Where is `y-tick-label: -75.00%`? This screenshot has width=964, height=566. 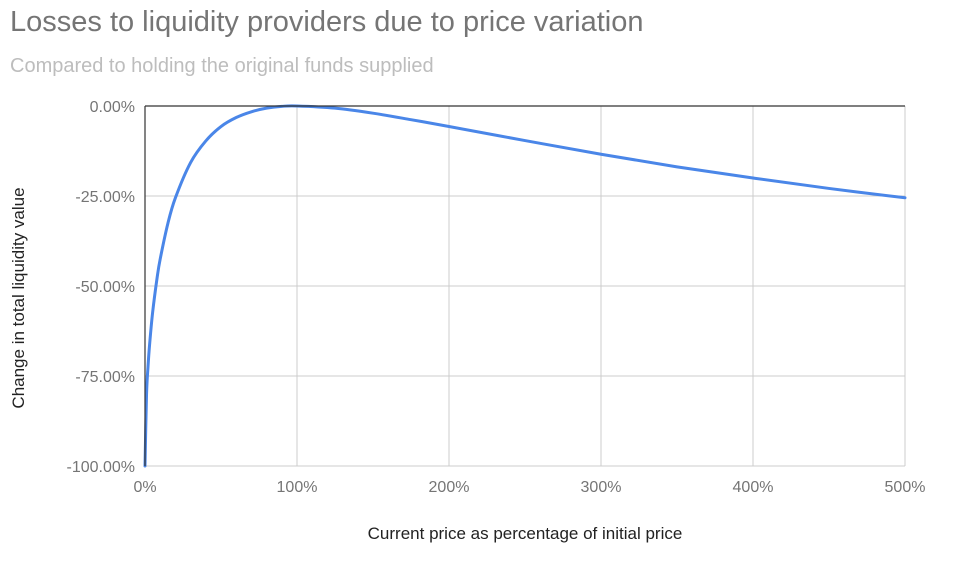
y-tick-label: -75.00% is located at coordinates (105, 377).